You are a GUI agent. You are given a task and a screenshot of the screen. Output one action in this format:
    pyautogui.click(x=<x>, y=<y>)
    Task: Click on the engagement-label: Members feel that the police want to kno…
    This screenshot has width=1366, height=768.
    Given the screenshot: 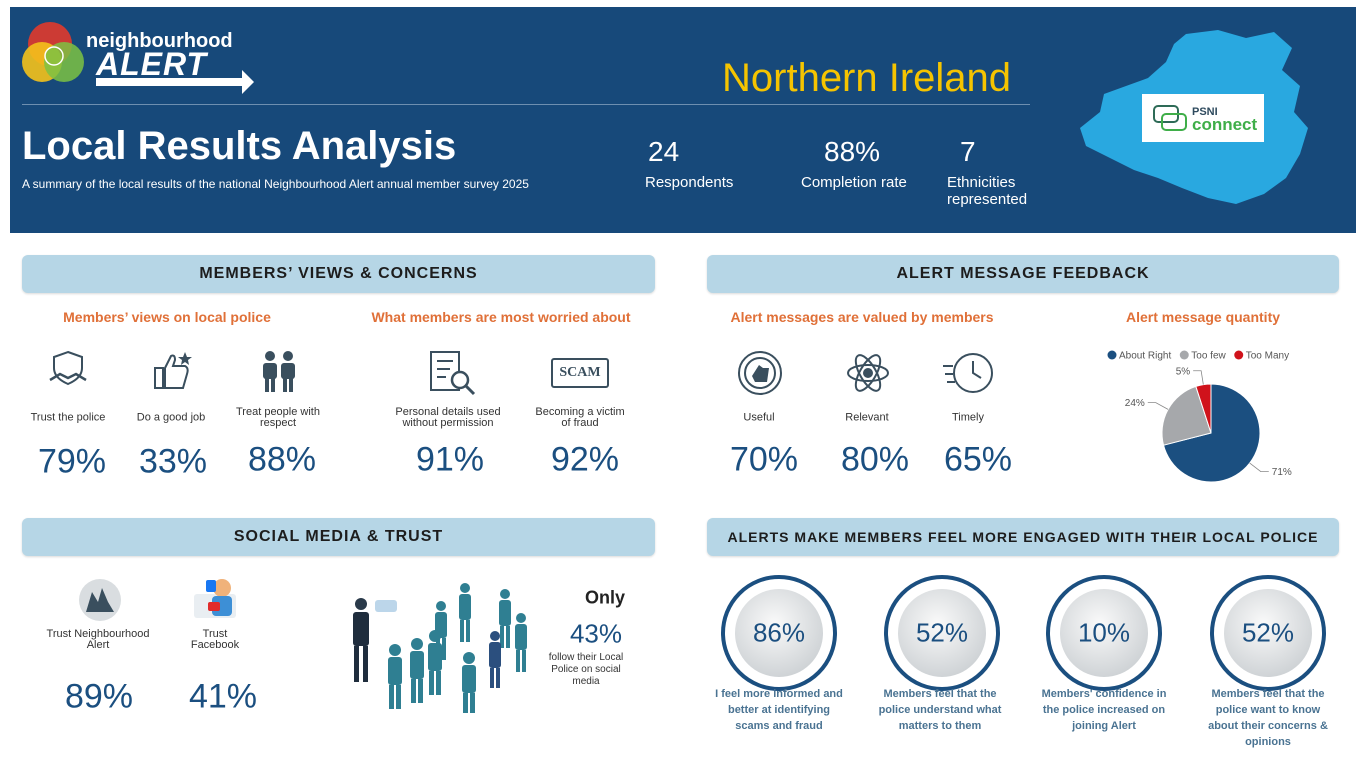 What is the action you would take?
    pyautogui.click(x=1268, y=718)
    